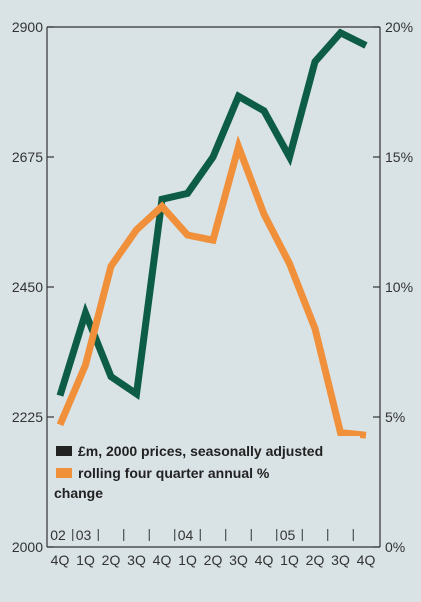  Describe the element at coordinates (399, 157) in the screenshot. I see `right-tick-label: 15%` at that location.